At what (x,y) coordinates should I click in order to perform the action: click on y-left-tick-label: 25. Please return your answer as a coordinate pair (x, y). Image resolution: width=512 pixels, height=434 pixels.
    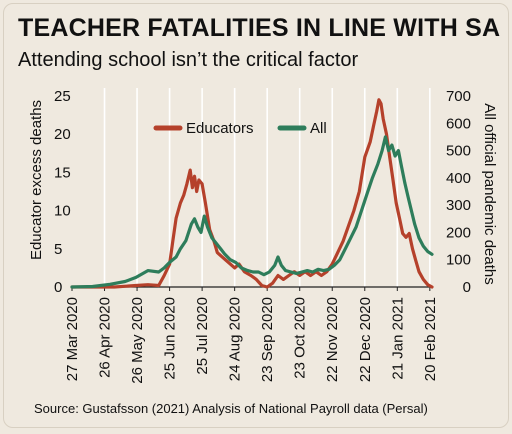
    Looking at the image, I should click on (62, 96).